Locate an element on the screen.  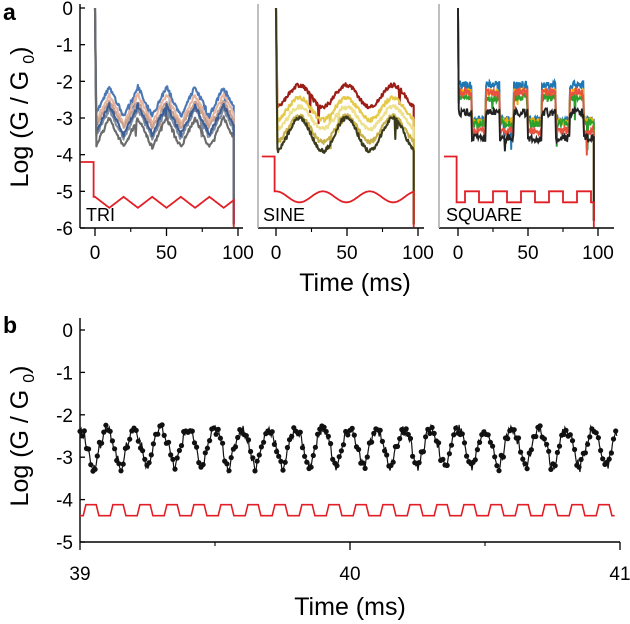
tri-traces is located at coordinates (157, 117).